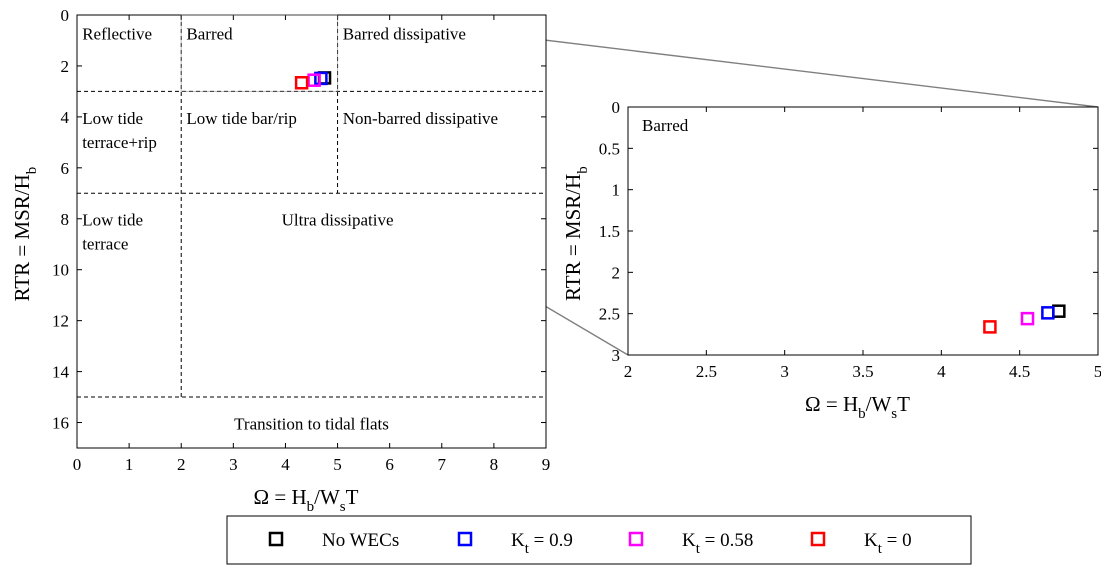 This screenshot has height=567, width=1101. Describe the element at coordinates (32, 171) in the screenshot. I see `main-y-title-sub: b` at that location.